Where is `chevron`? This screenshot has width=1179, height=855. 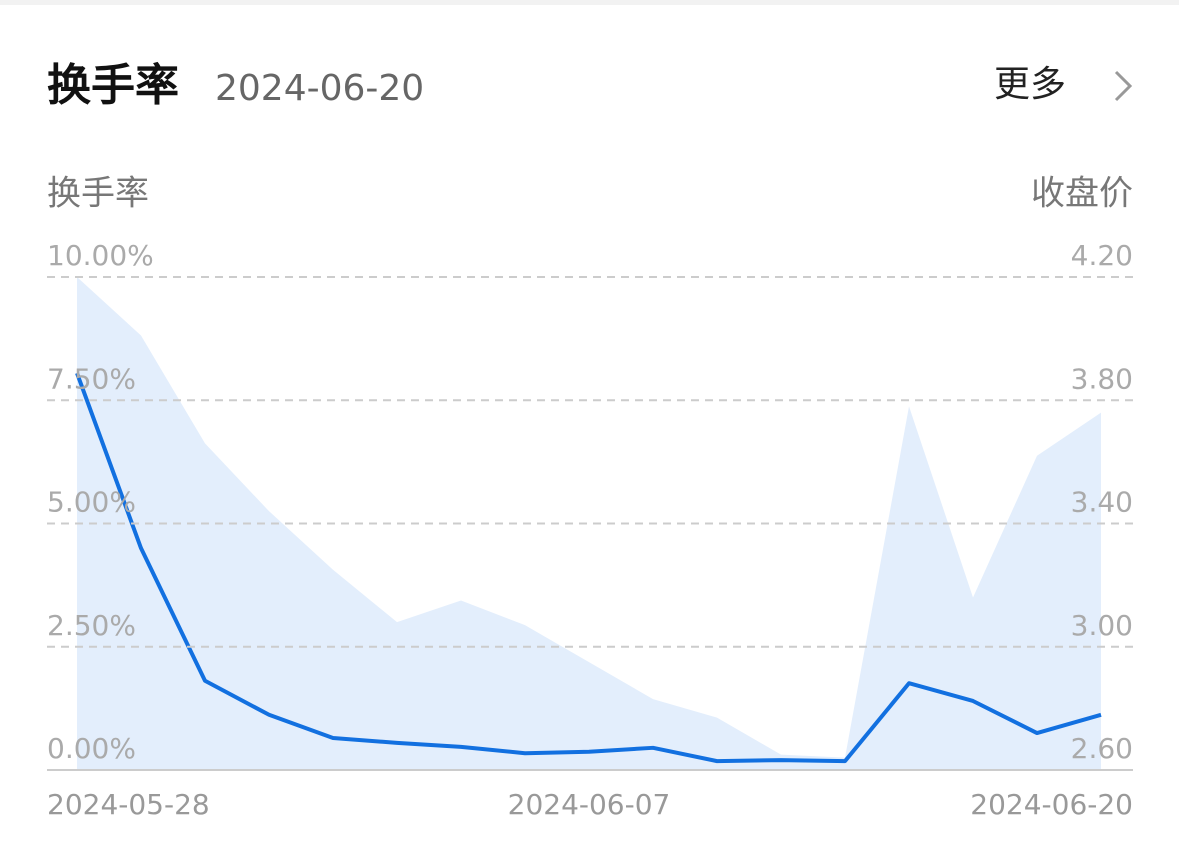 chevron is located at coordinates (1123, 86).